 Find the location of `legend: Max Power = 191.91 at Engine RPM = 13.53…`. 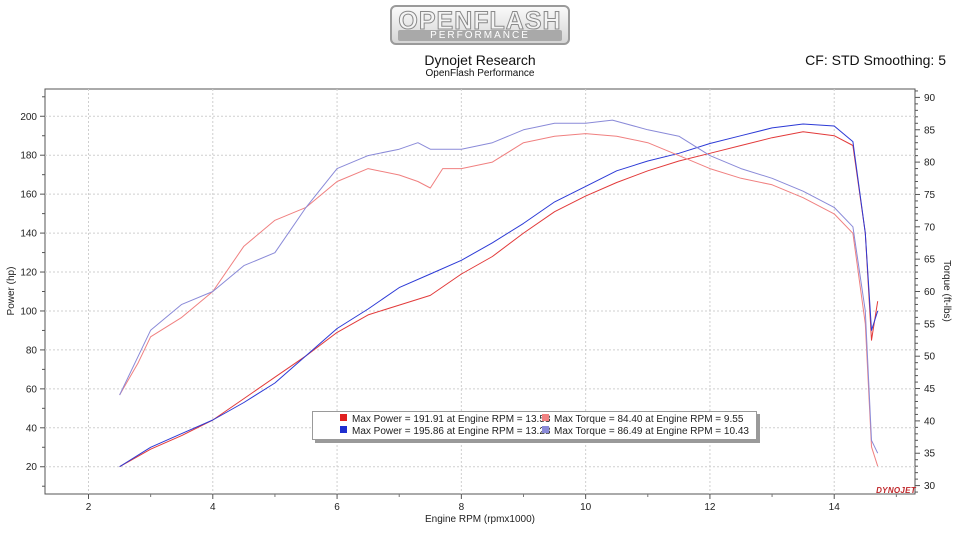

legend: Max Power = 191.91 at Engine RPM = 13.53… is located at coordinates (534, 425).